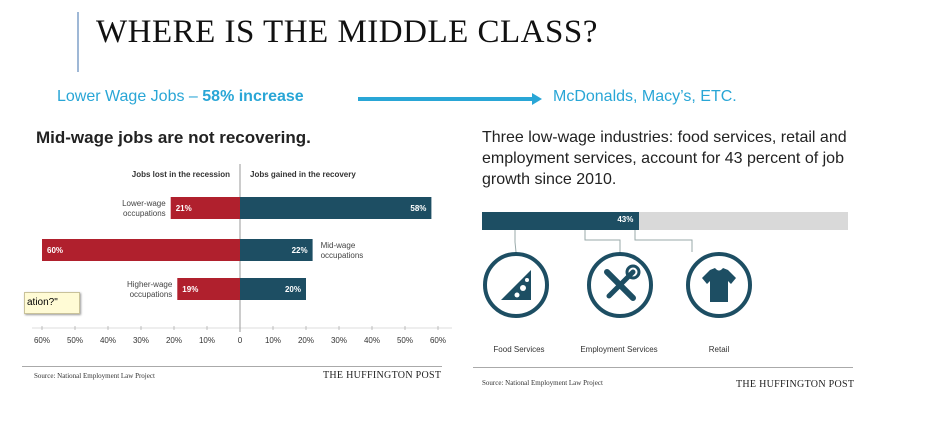 The width and height of the screenshot is (937, 429). Describe the element at coordinates (78, 42) in the screenshot. I see `title-accent-line` at that location.